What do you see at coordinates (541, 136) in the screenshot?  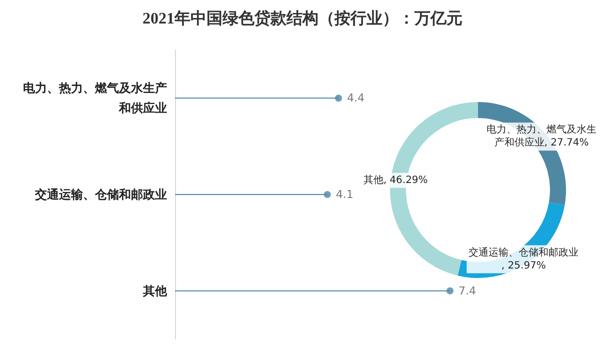 I see `slice-label: 电力、热力、燃气及水生产和供应业, 27.74%` at bounding box center [541, 136].